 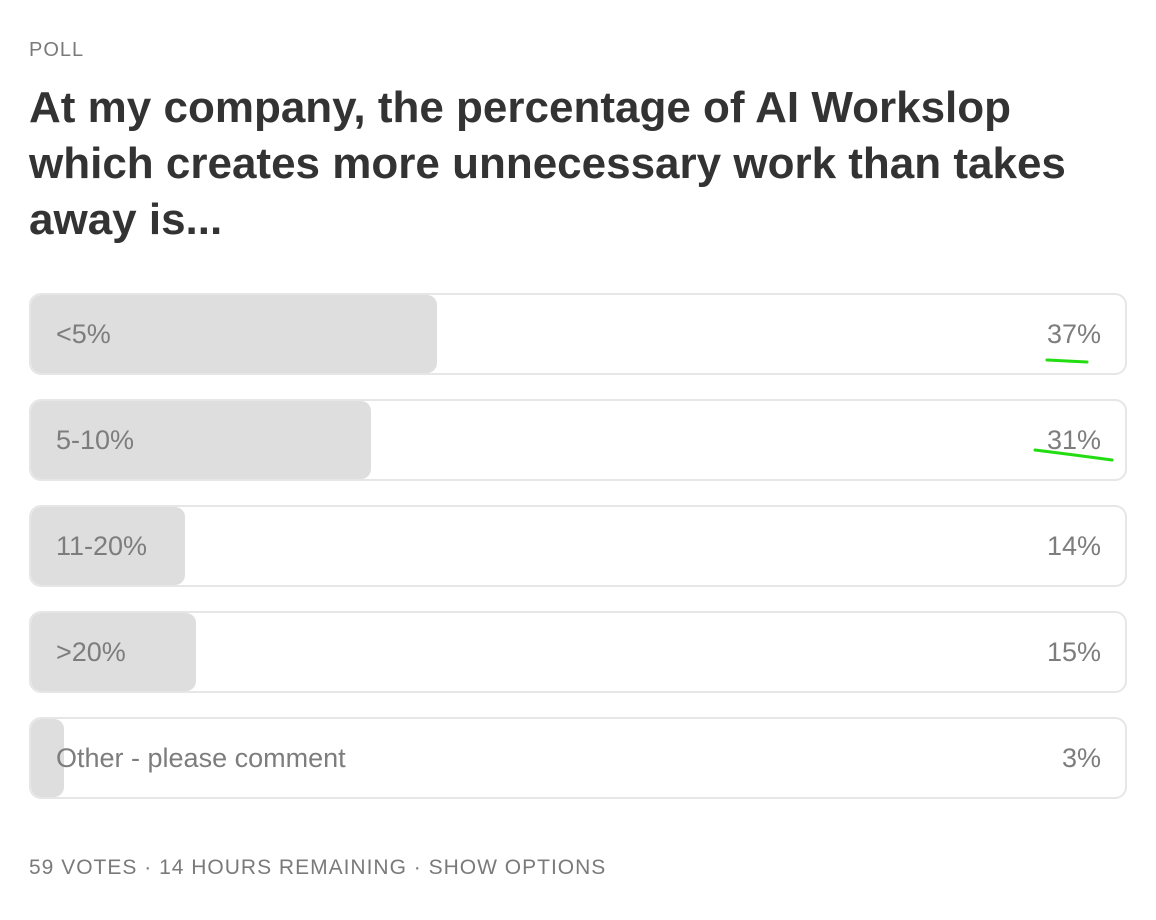 I want to click on time-remaining: 14 HOURS REMAINING, so click(x=283, y=867).